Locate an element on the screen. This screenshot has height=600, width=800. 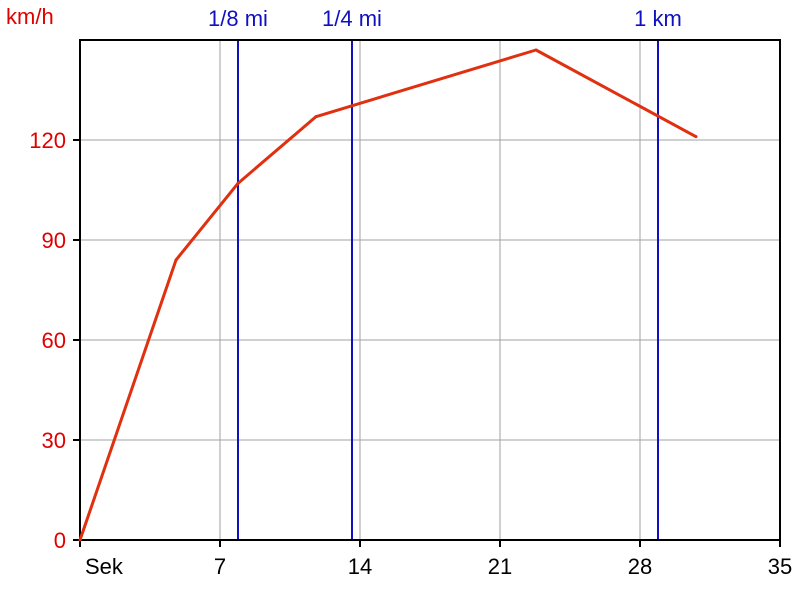
distance-marker-label: 1/8 mi is located at coordinates (238, 18).